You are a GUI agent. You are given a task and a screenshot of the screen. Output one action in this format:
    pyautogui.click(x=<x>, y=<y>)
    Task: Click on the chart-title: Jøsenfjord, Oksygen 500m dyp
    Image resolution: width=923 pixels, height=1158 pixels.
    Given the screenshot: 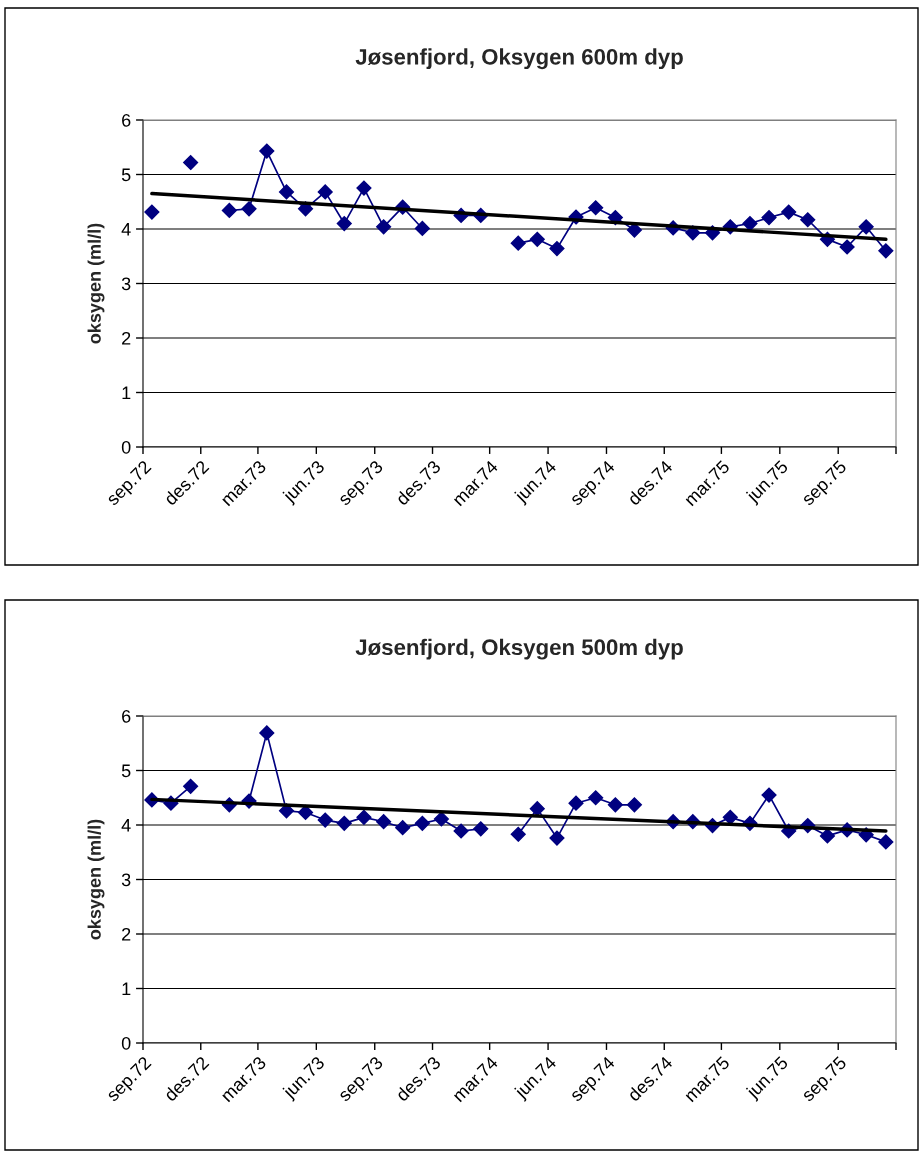 What is the action you would take?
    pyautogui.click(x=519, y=649)
    